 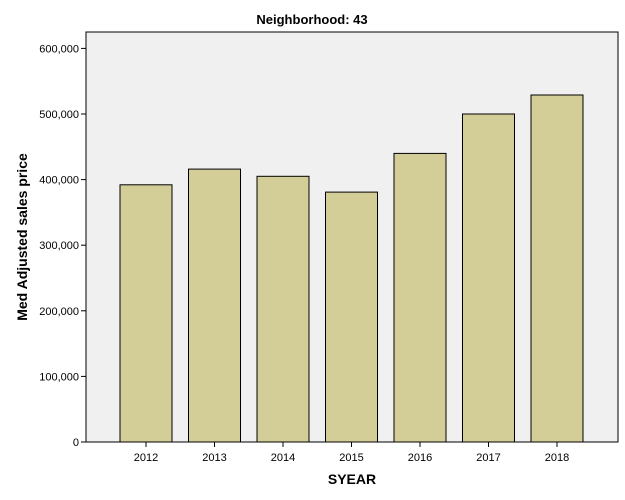 I want to click on x-axis: 2012 2013 2014 2015 2016 2017 2018, so click(x=351, y=453).